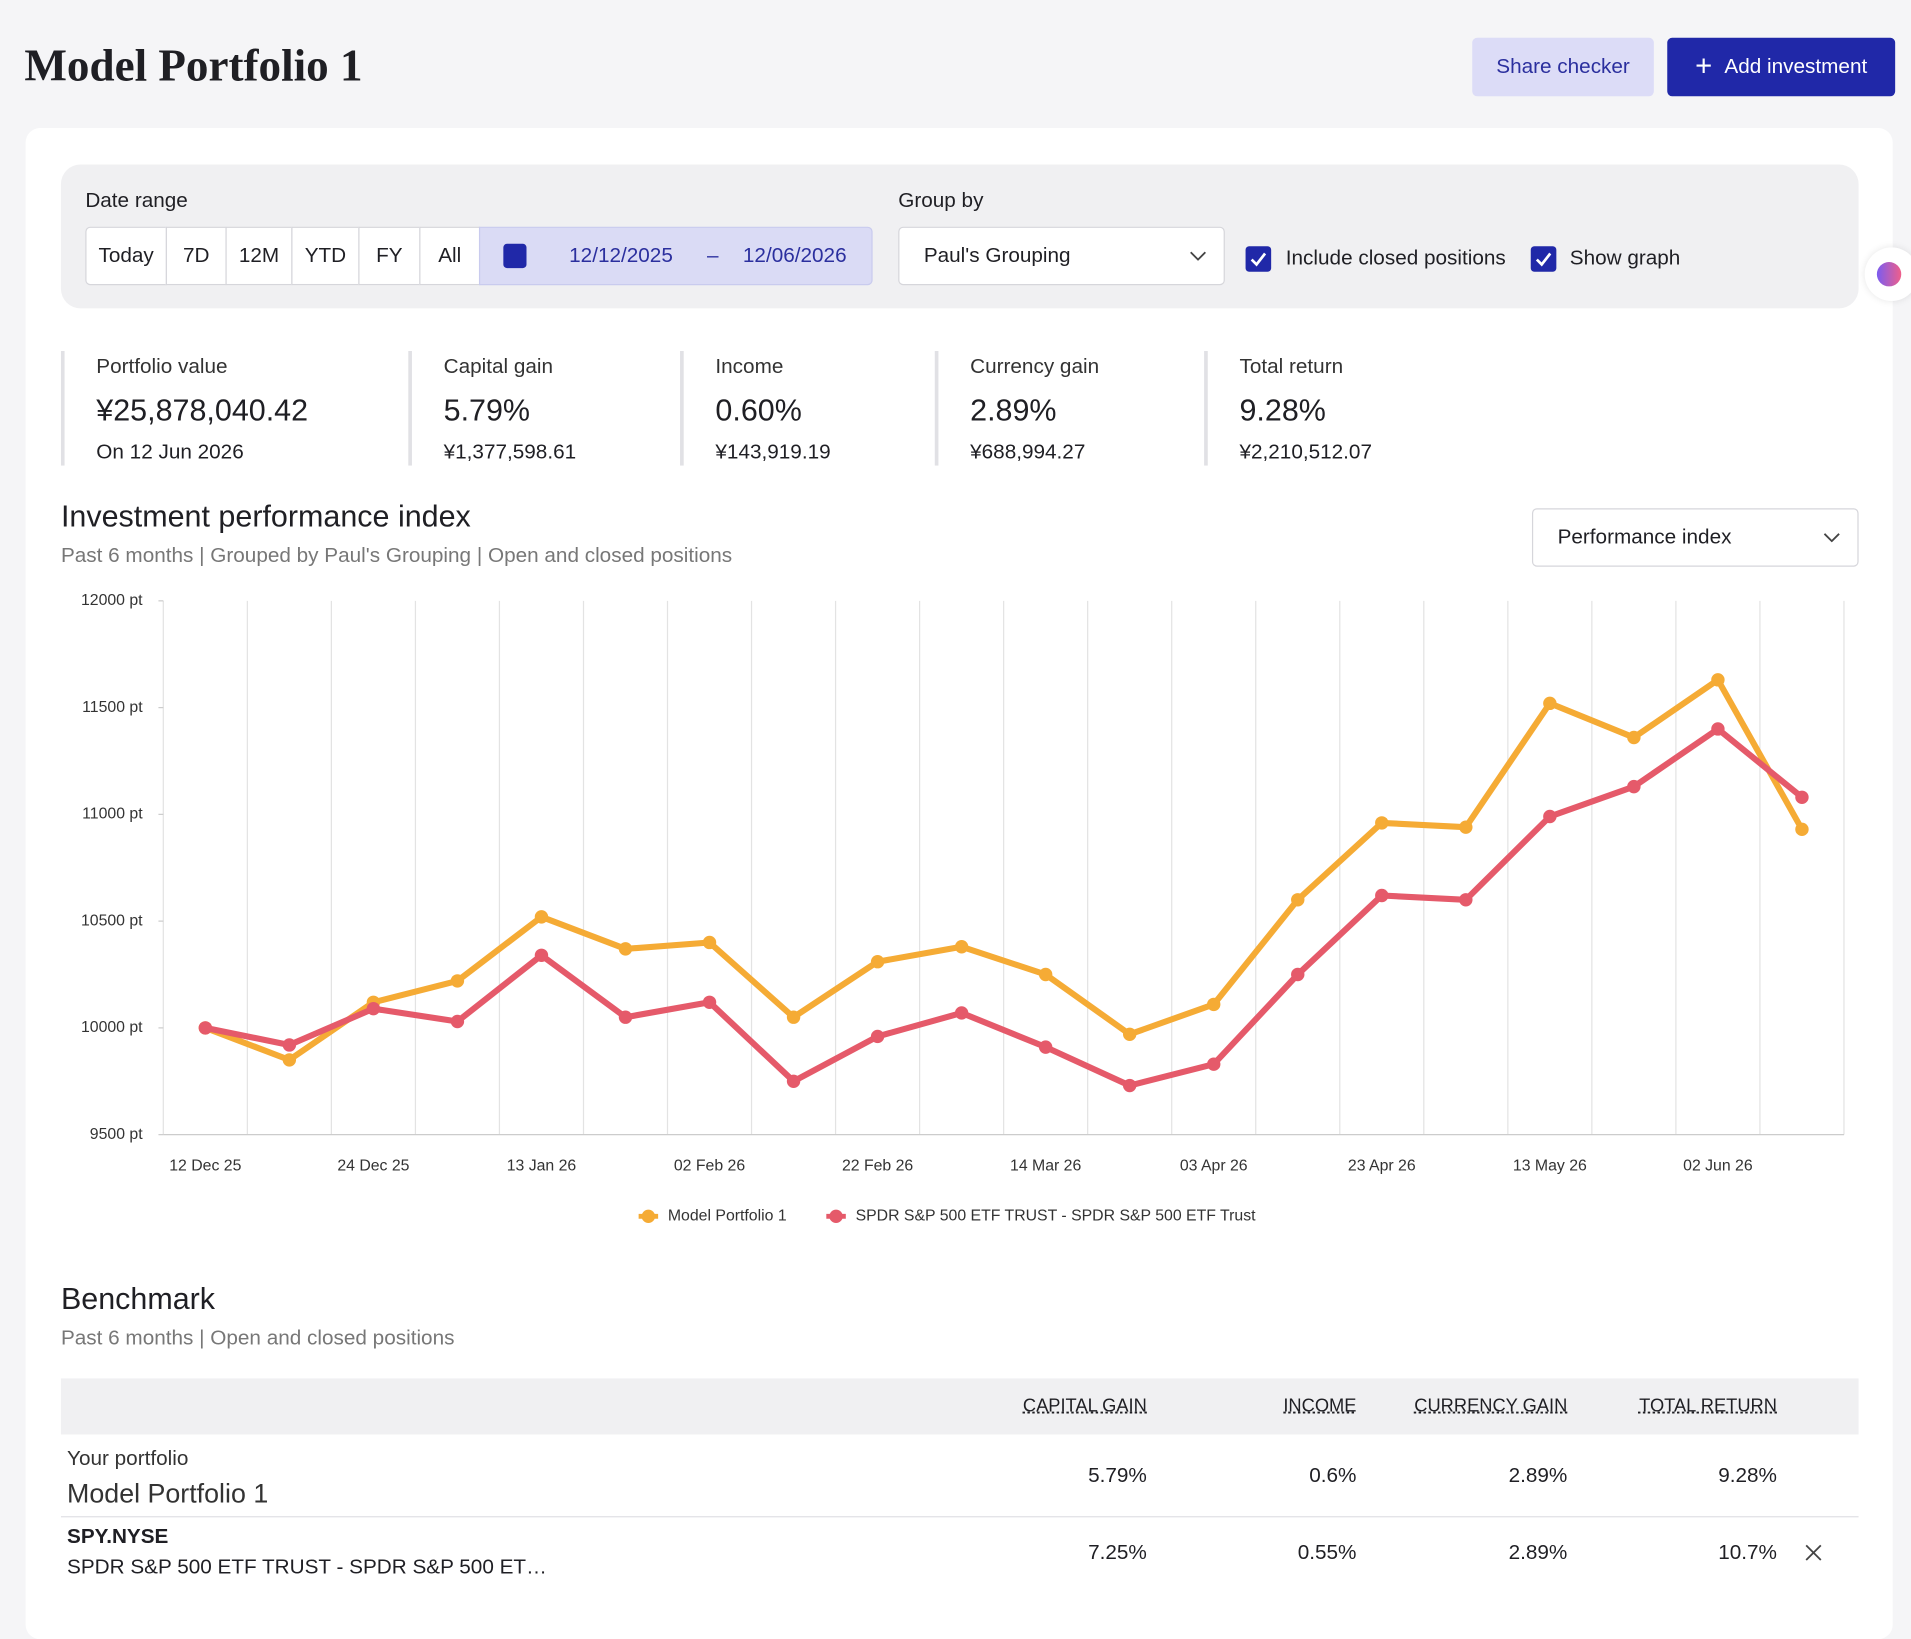  Describe the element at coordinates (118, 1536) in the screenshot. I see `row-code: SPY.NYSE` at that location.